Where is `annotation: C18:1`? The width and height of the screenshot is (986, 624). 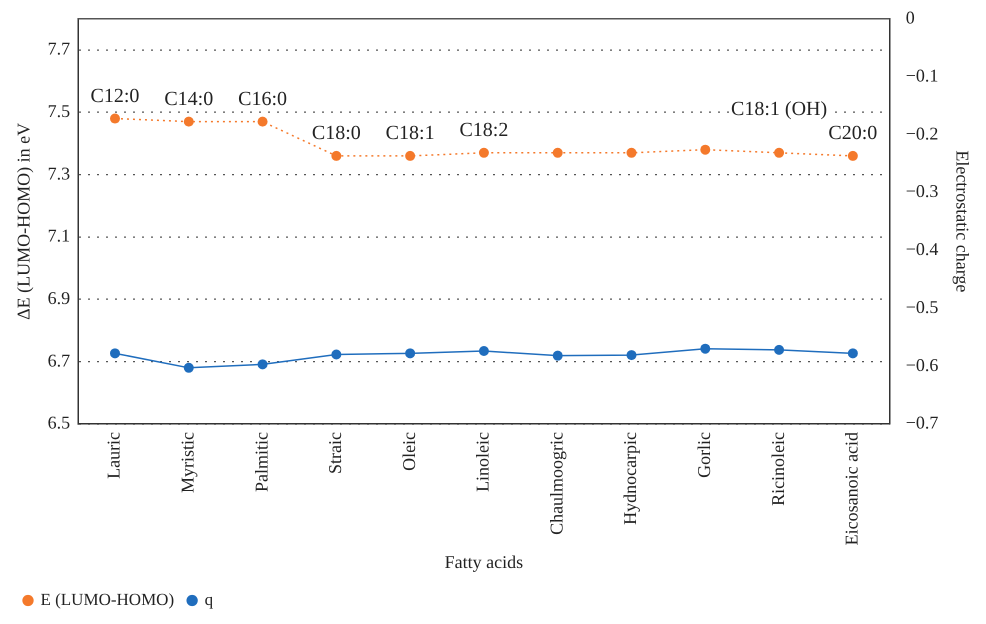
annotation: C18:1 is located at coordinates (410, 133).